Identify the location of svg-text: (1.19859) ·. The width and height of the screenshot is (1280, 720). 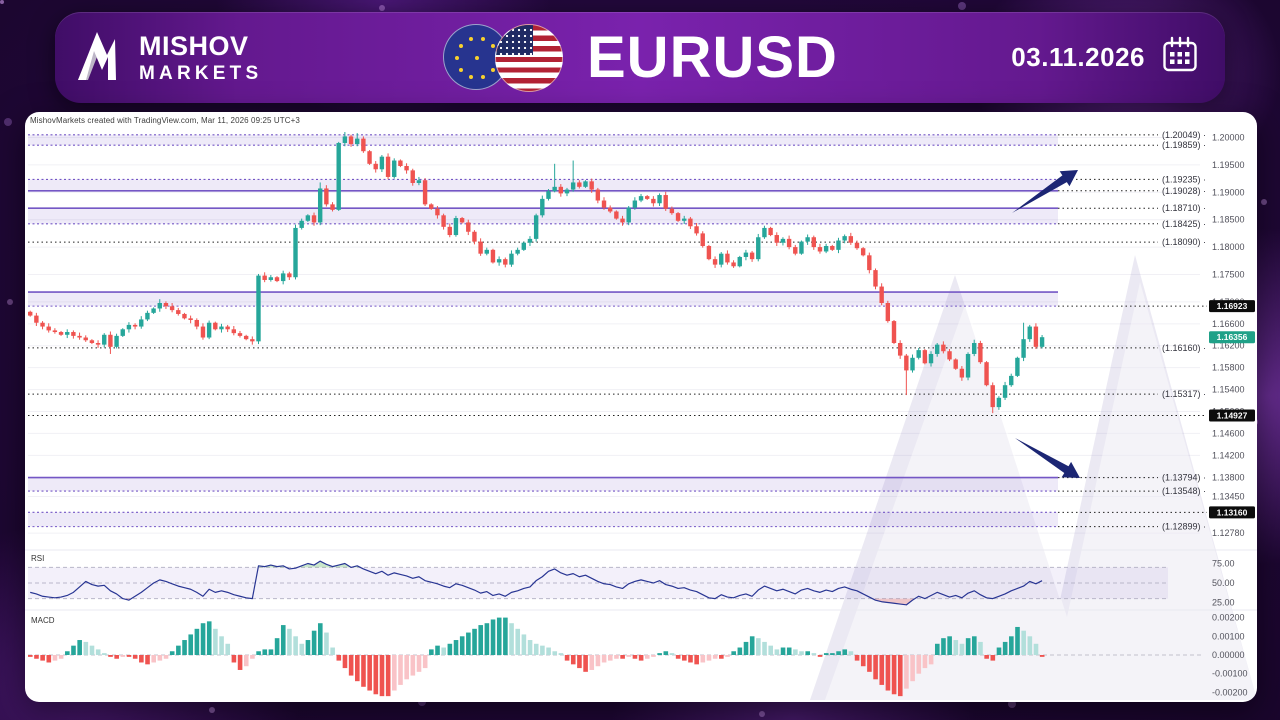
(1184, 145).